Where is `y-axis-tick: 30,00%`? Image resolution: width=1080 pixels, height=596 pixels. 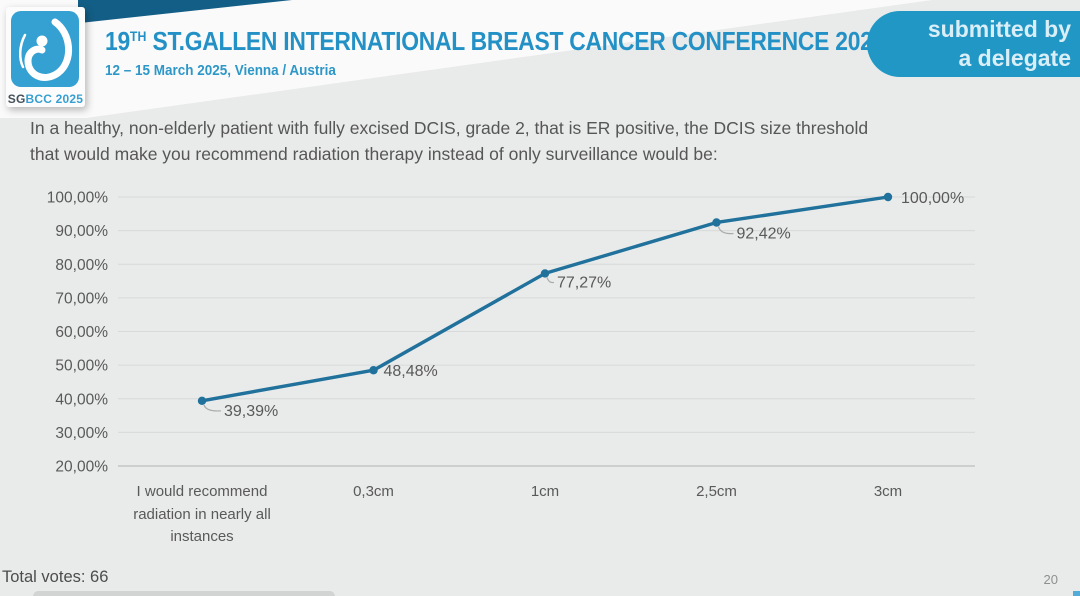 y-axis-tick: 30,00% is located at coordinates (81, 433).